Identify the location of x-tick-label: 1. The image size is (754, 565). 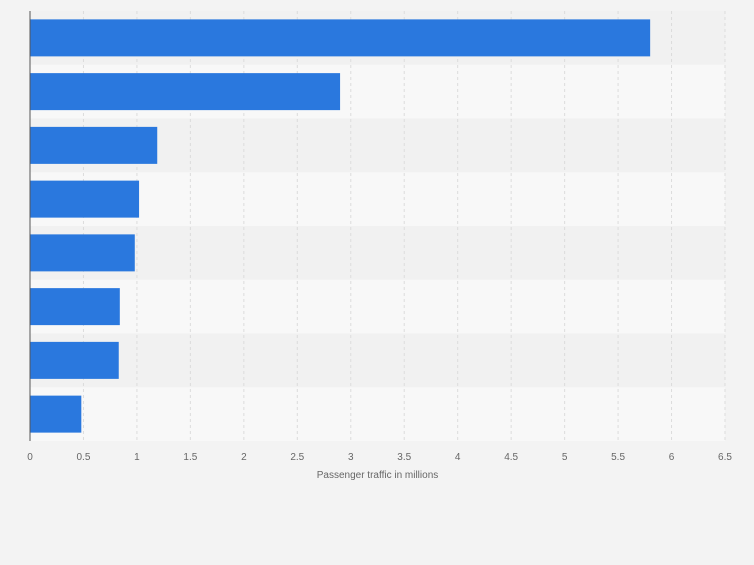
(137, 457).